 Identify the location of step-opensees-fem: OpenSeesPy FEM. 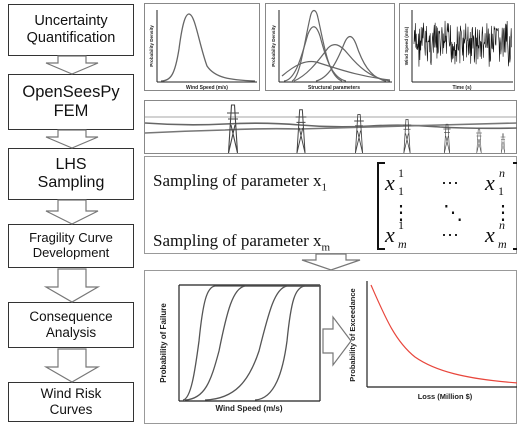
(71, 102).